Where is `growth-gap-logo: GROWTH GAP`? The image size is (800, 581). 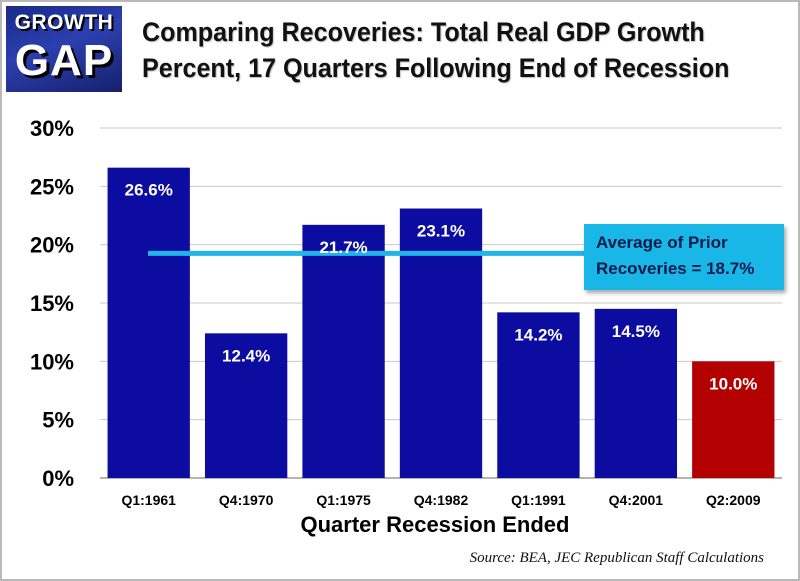
growth-gap-logo: GROWTH GAP is located at coordinates (64, 49).